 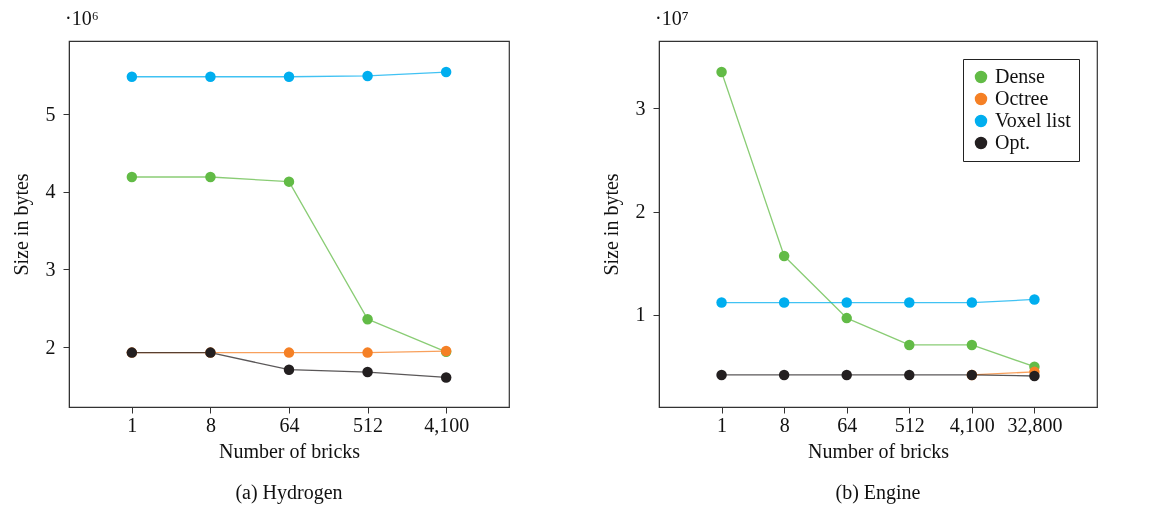 What do you see at coordinates (672, 18) in the screenshot?
I see `text: ·10⁷` at bounding box center [672, 18].